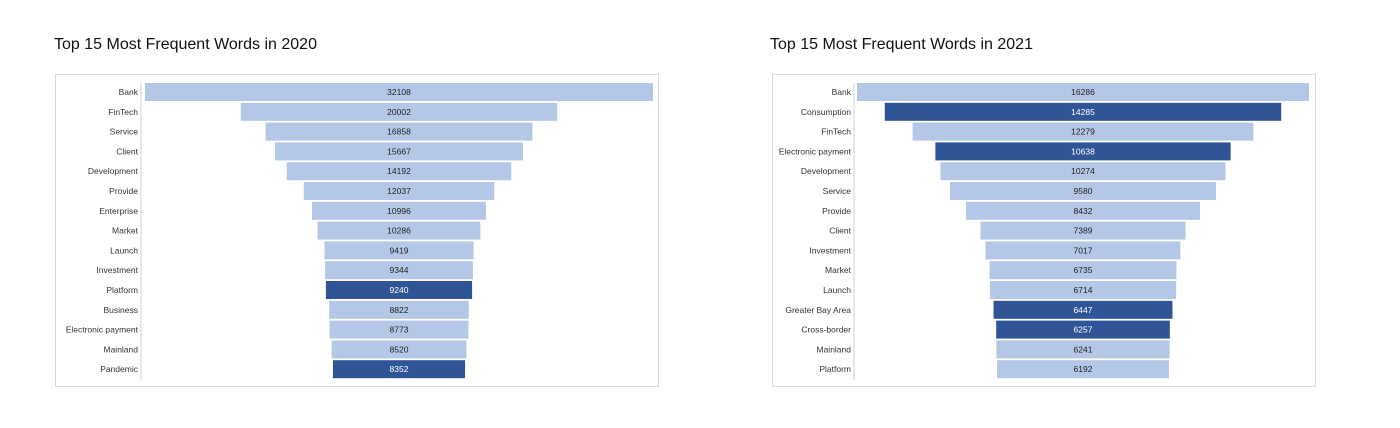  I want to click on bar-enterprise, so click(399, 210).